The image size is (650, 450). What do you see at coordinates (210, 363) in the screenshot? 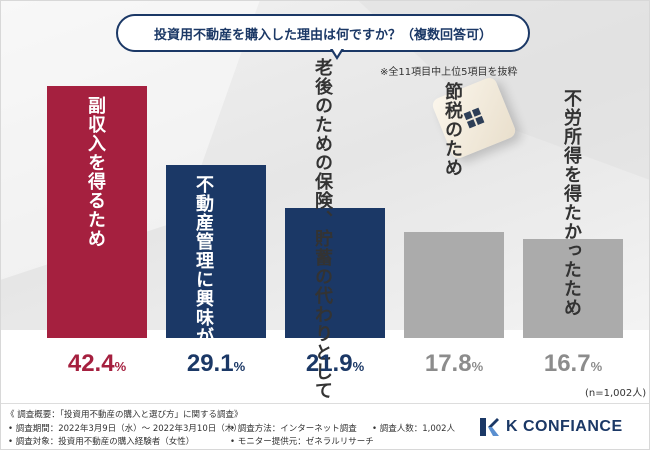
I see `value-number: 29.1` at bounding box center [210, 363].